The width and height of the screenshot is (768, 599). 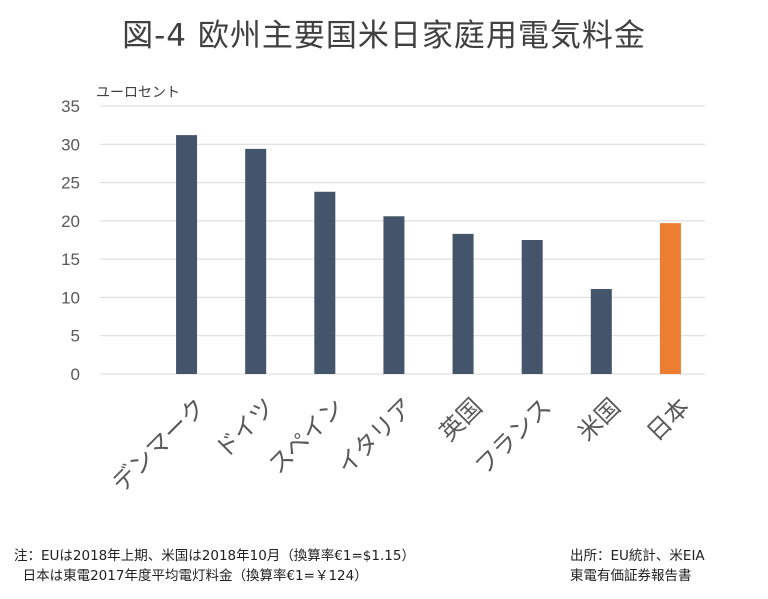 I want to click on footnote-source-line-2: 東電有価証券報告書, so click(x=631, y=576).